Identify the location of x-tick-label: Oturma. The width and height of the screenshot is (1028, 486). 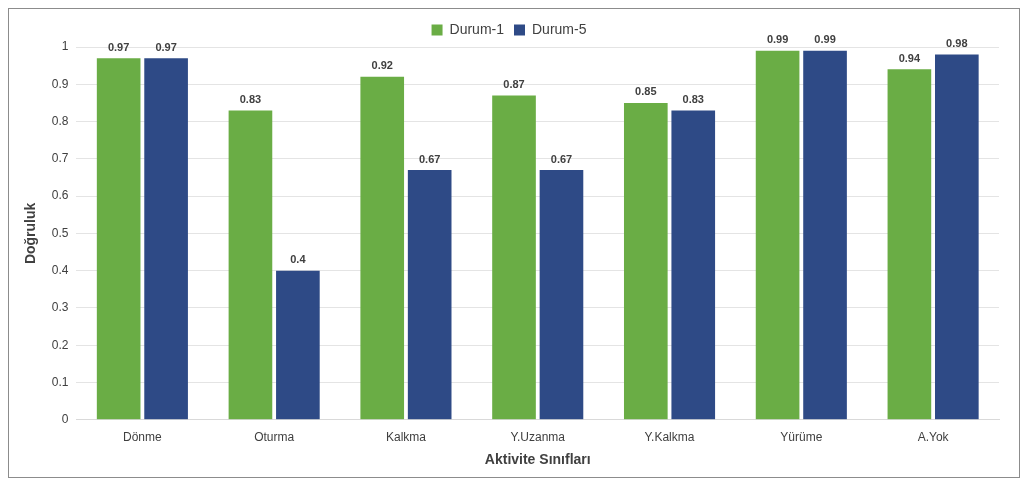
(274, 437).